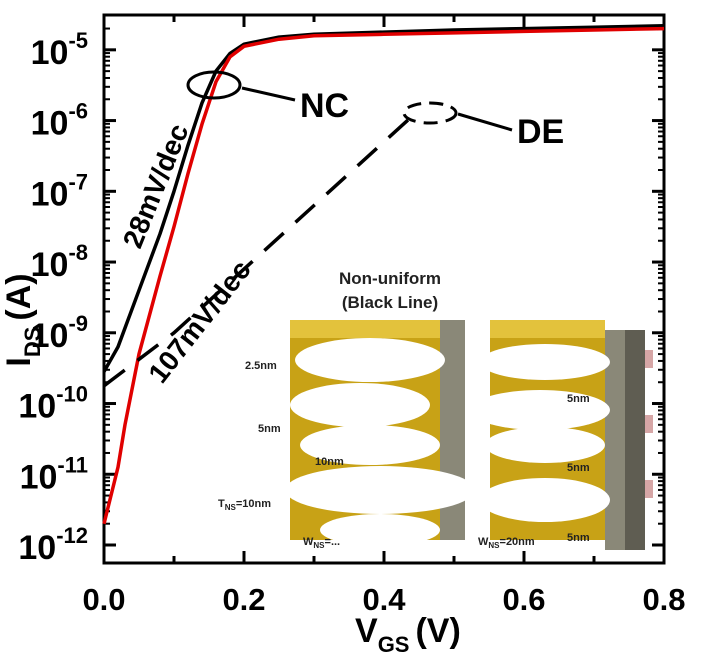 The width and height of the screenshot is (711, 662). I want to click on y-tick-label: 10⁻⁶, so click(59, 121).